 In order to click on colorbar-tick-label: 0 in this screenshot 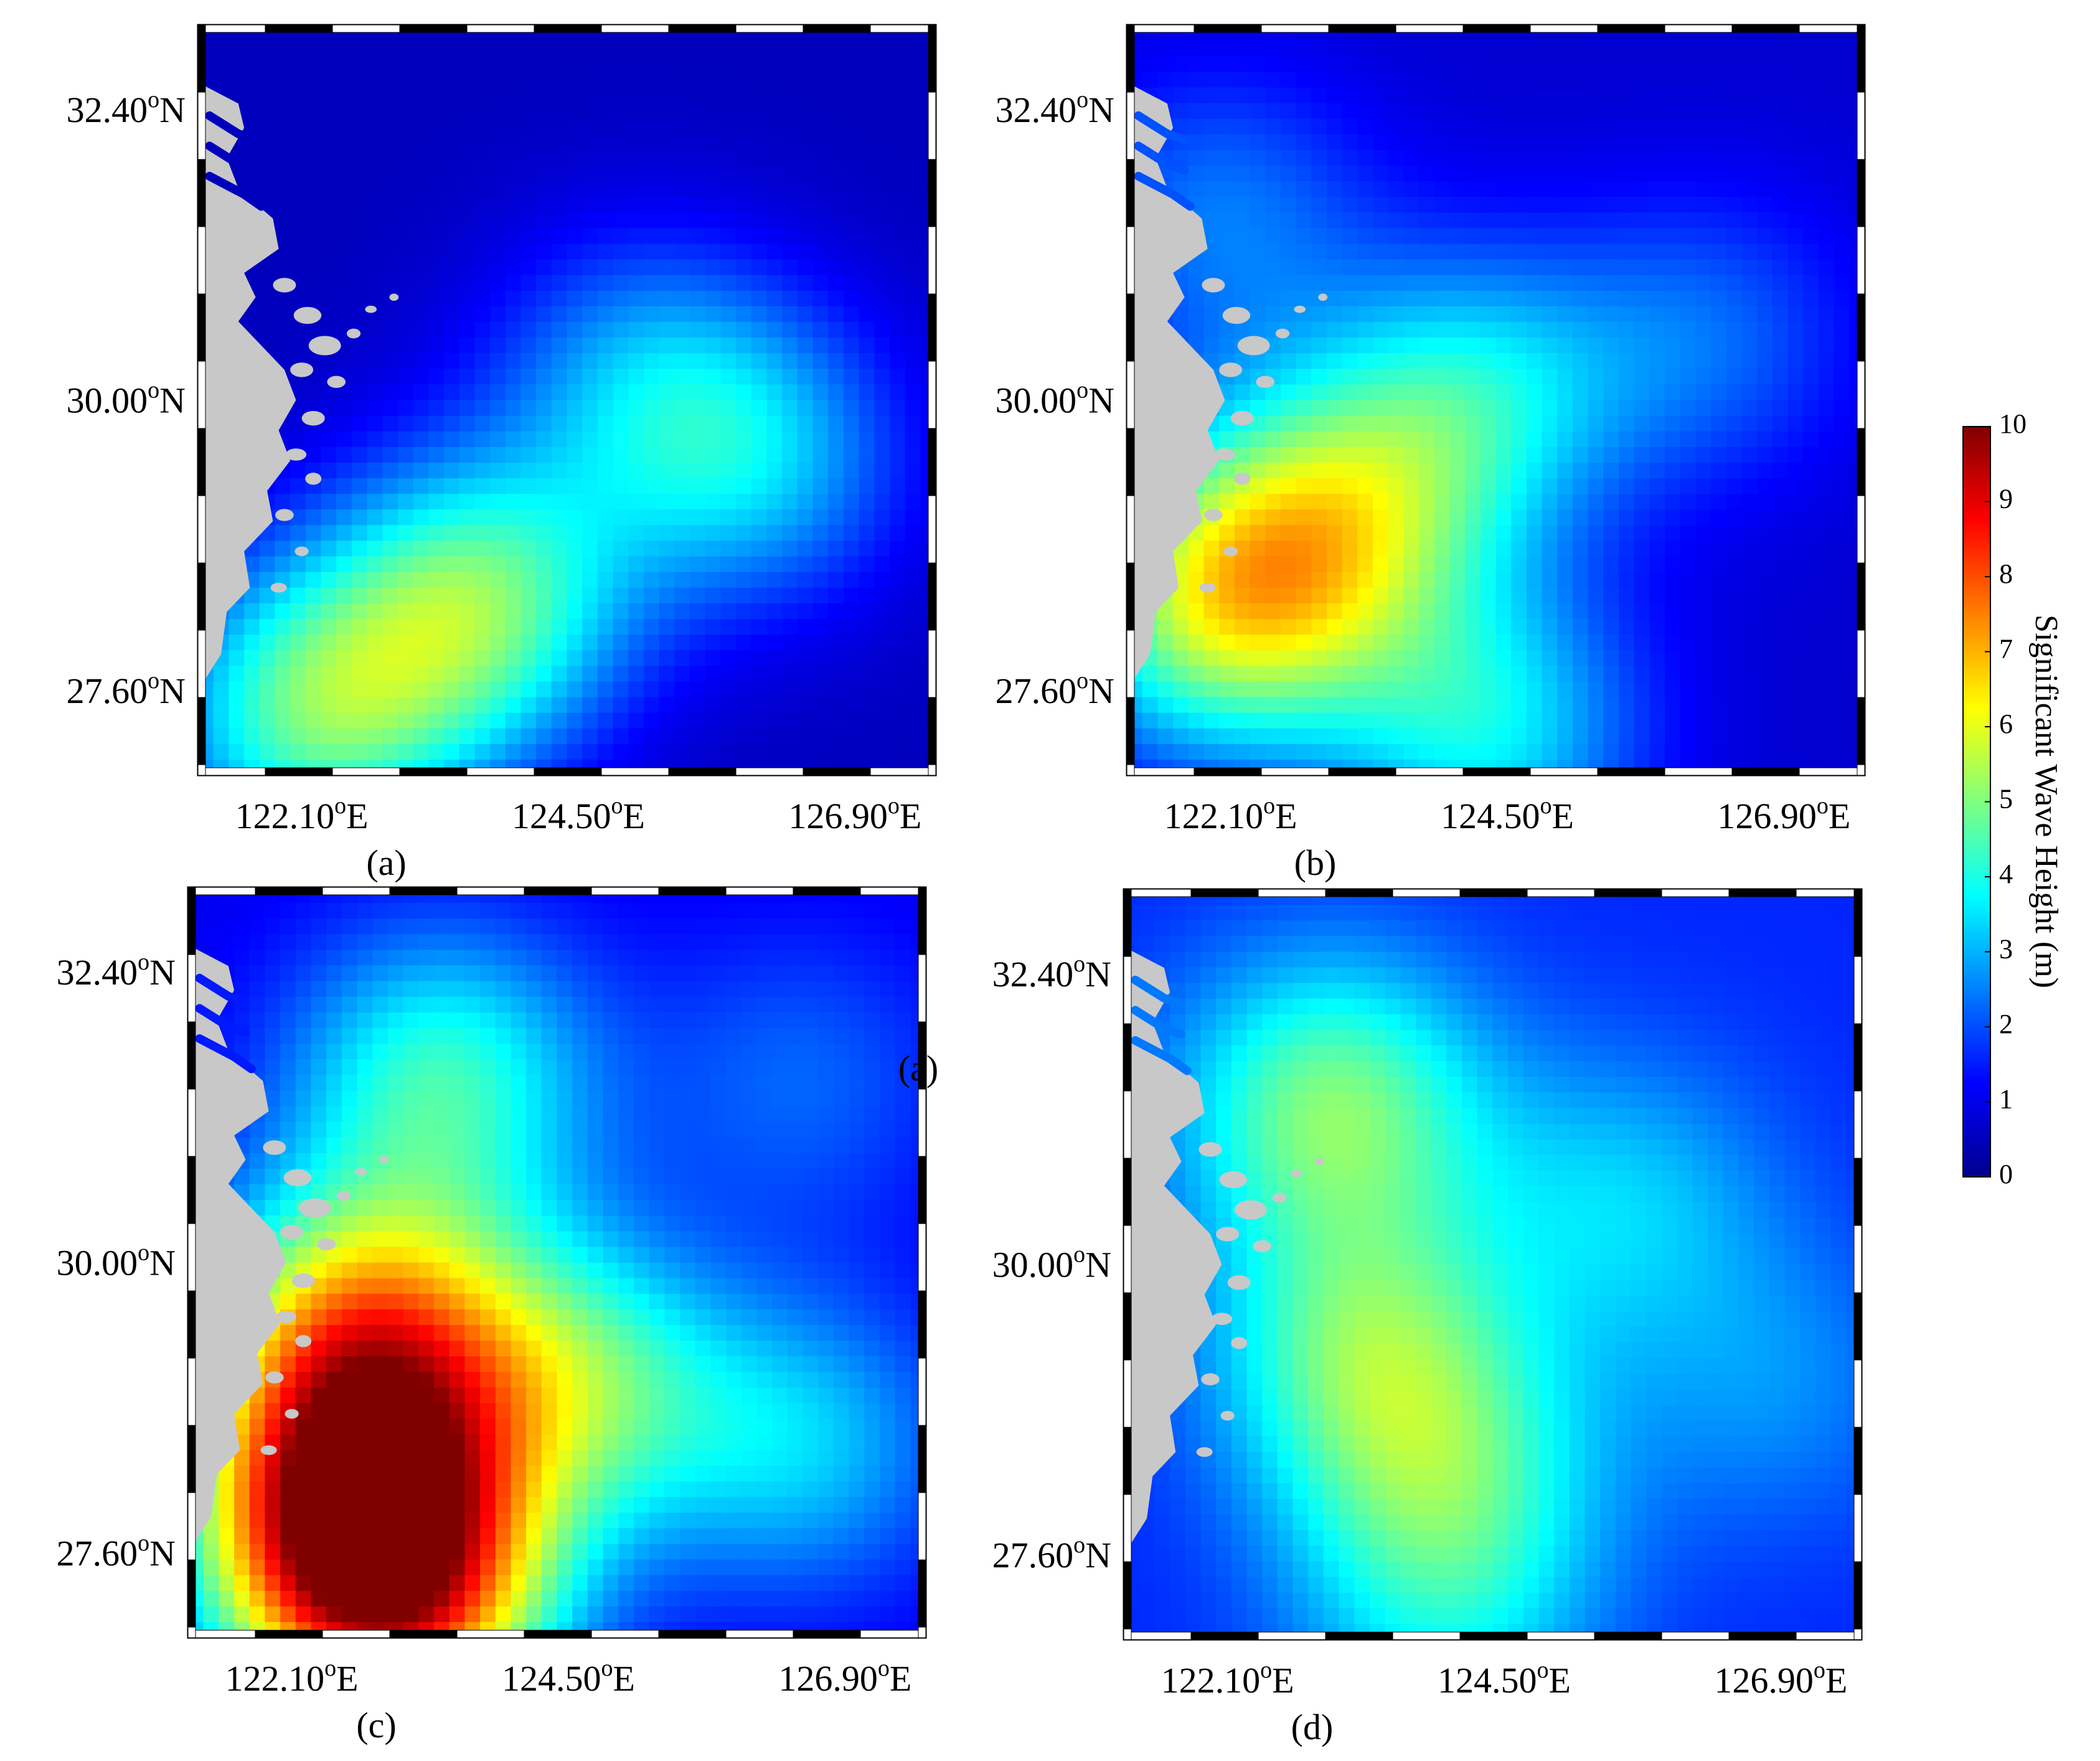, I will do `click(2006, 1174)`.